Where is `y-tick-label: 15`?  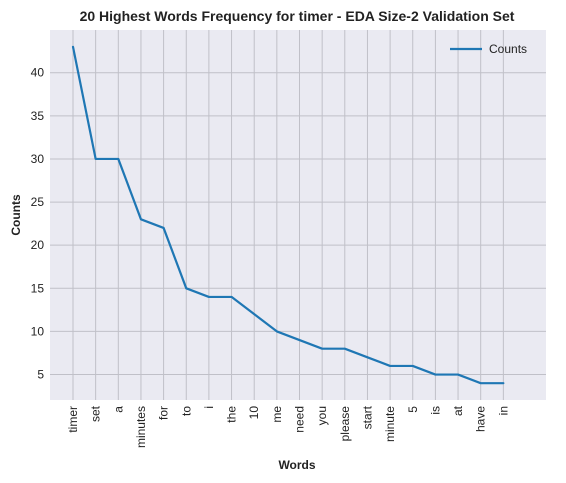 y-tick-label: 15 is located at coordinates (38, 288).